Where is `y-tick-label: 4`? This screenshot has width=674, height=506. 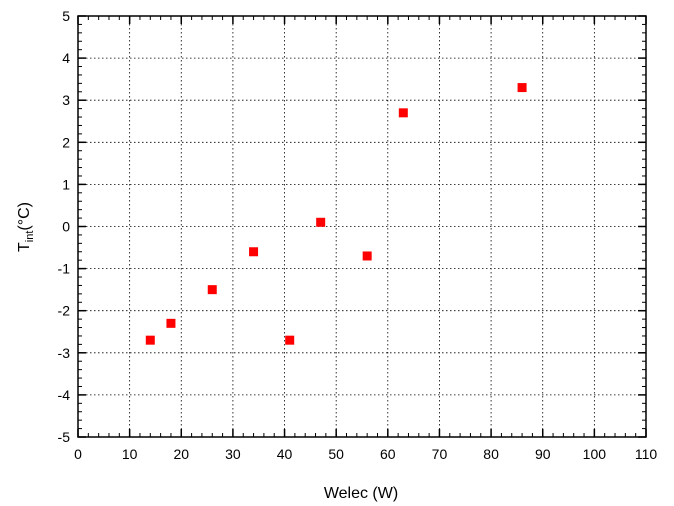
y-tick-label: 4 is located at coordinates (66, 58).